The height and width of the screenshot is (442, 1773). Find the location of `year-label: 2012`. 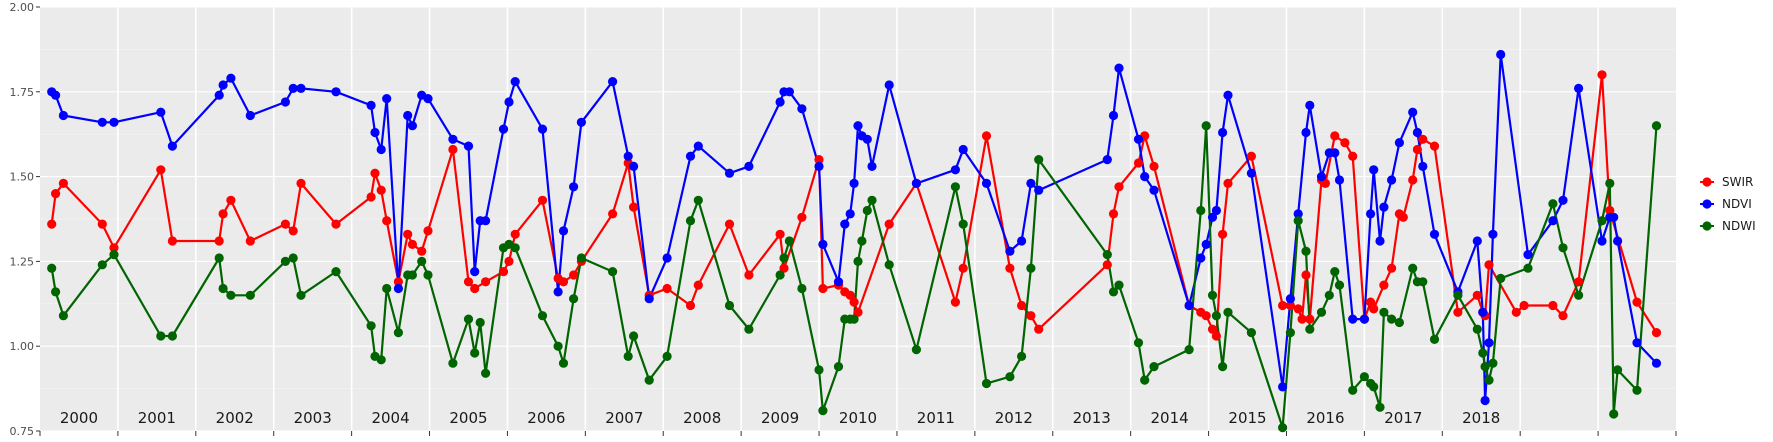

year-label: 2012 is located at coordinates (1014, 418).